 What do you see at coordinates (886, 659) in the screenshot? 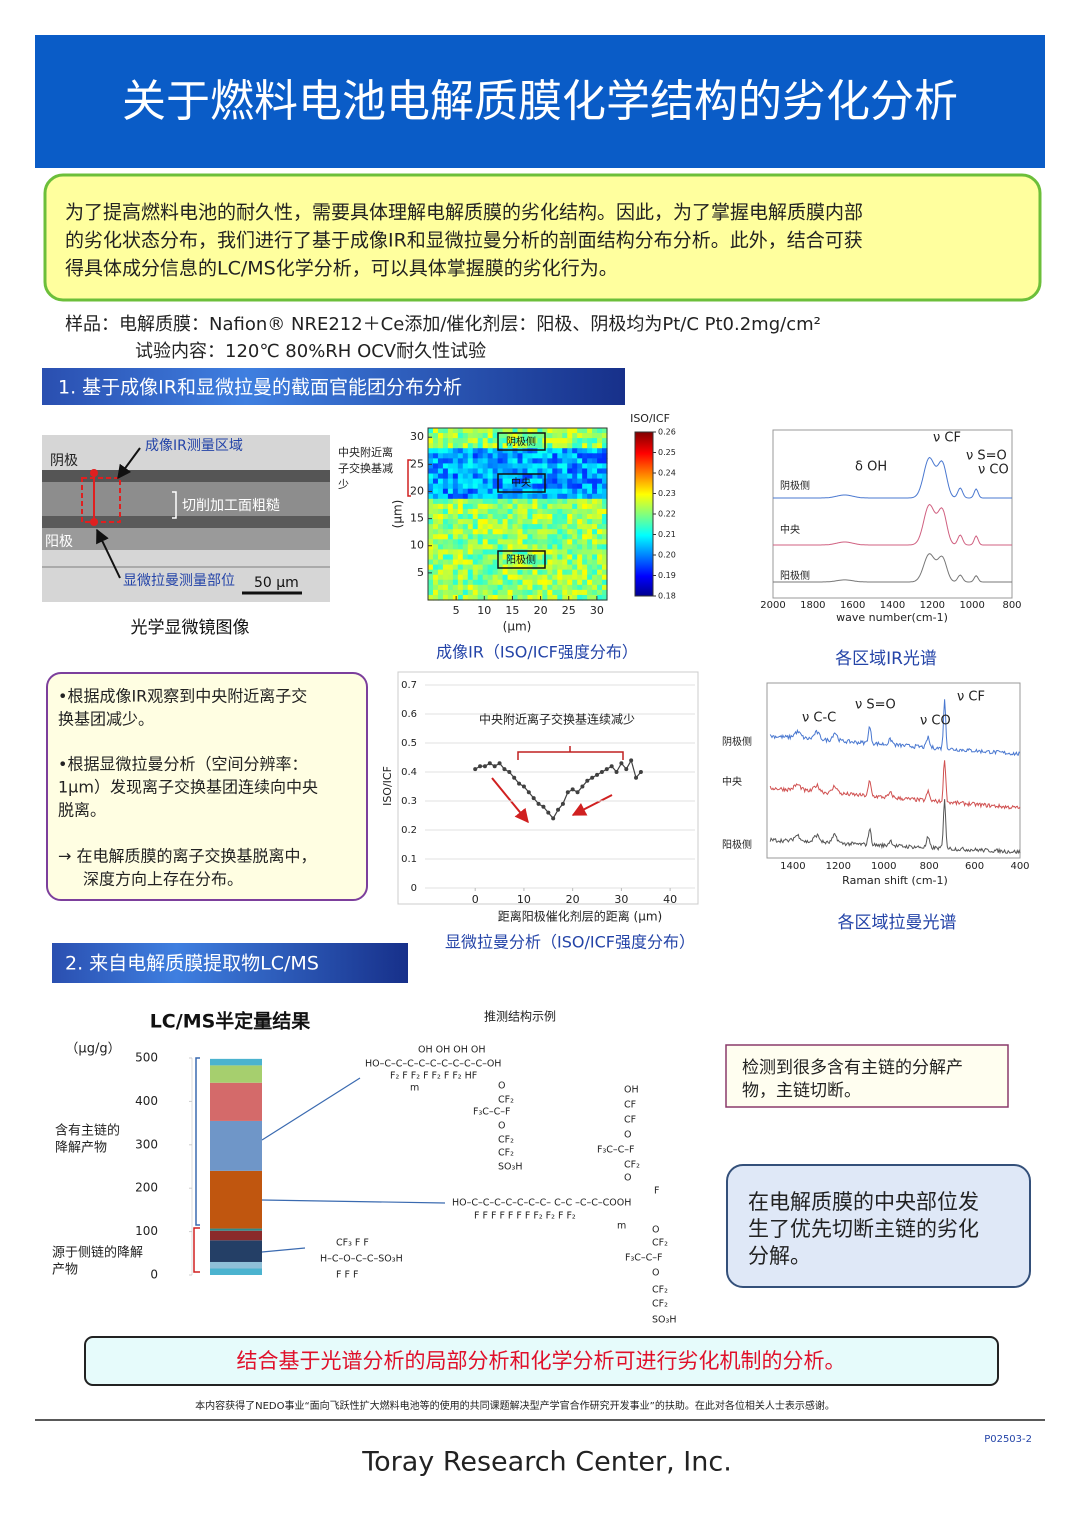
I see `caption: 各区域IR光谱` at bounding box center [886, 659].